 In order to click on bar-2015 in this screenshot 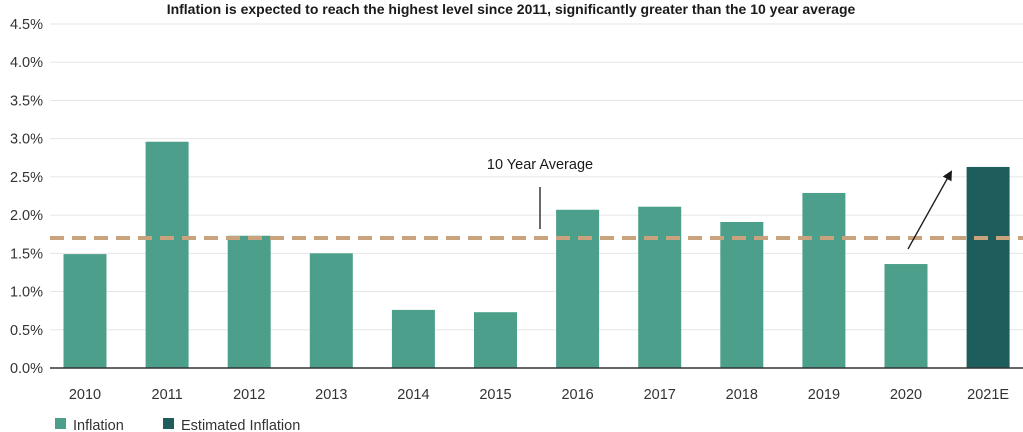, I will do `click(495, 340)`.